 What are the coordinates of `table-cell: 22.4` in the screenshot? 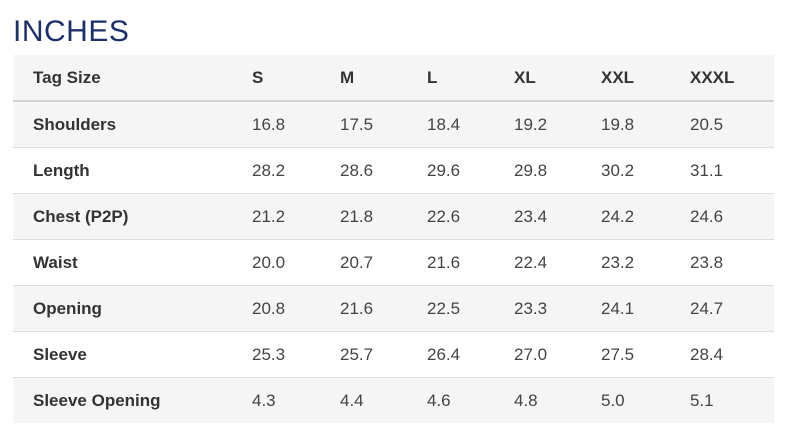 It's located at (531, 262).